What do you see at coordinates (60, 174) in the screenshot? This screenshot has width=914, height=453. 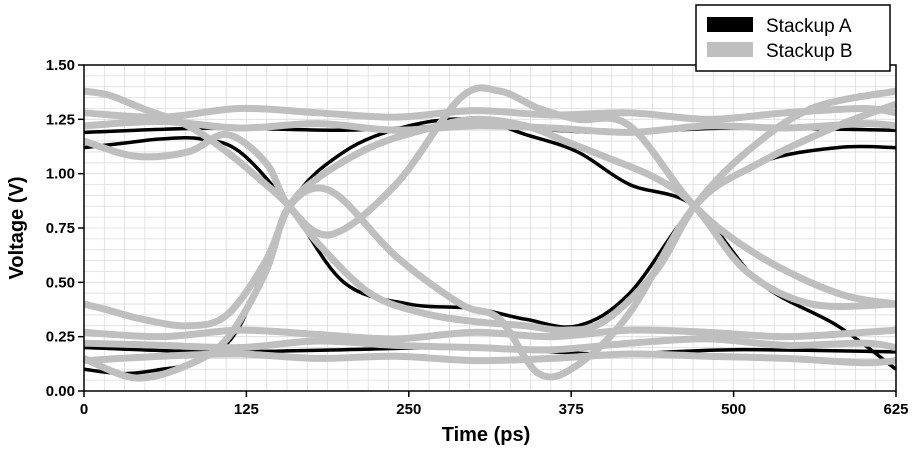 I see `y-tick-label: 1.00` at bounding box center [60, 174].